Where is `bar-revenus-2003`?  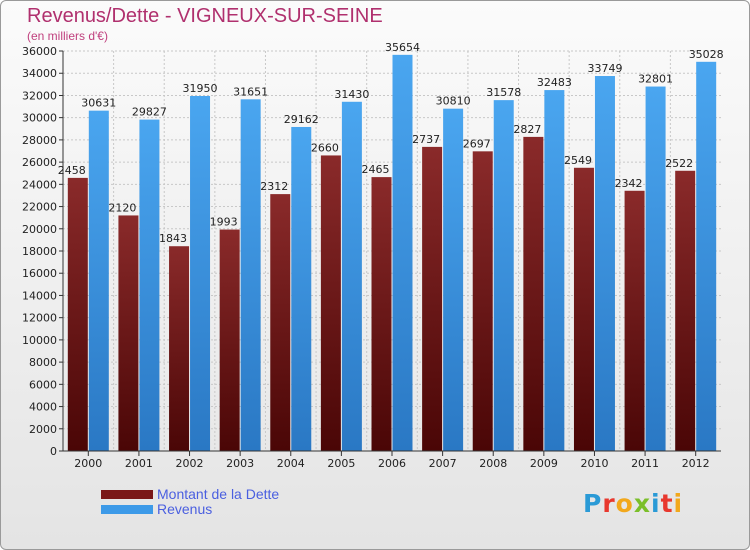 bar-revenus-2003 is located at coordinates (250, 275).